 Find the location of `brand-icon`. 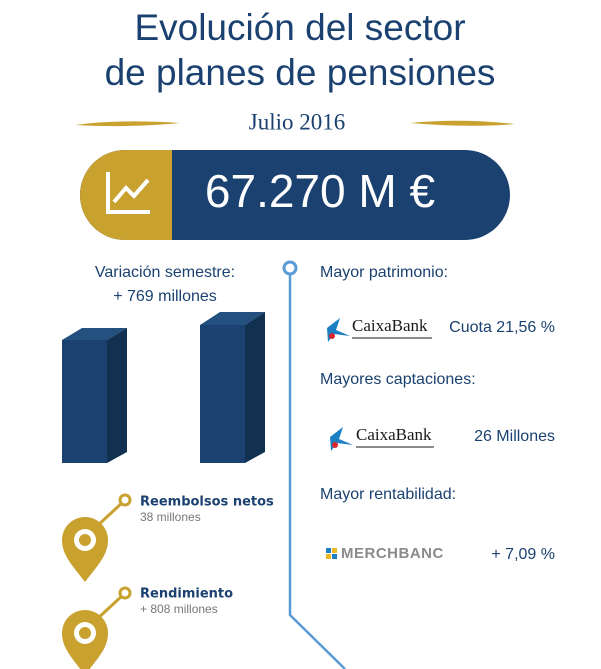

brand-icon is located at coordinates (331, 553).